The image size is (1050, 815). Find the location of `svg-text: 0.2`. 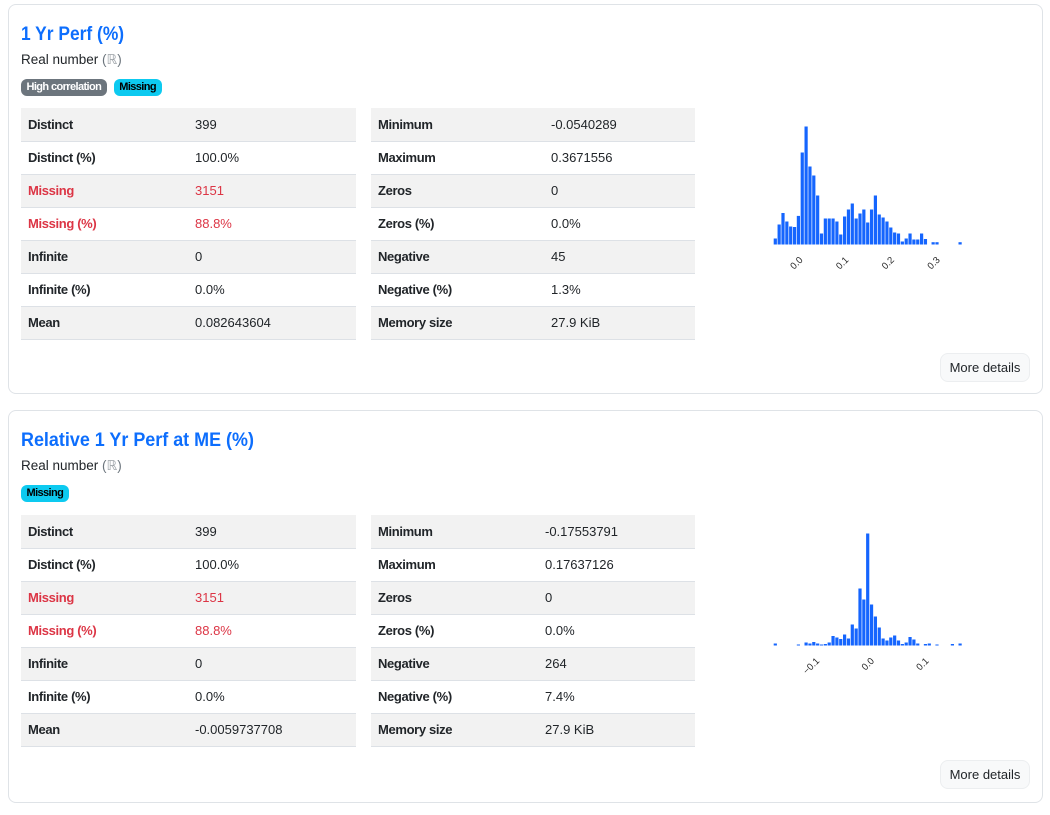

svg-text: 0.2 is located at coordinates (888, 263).